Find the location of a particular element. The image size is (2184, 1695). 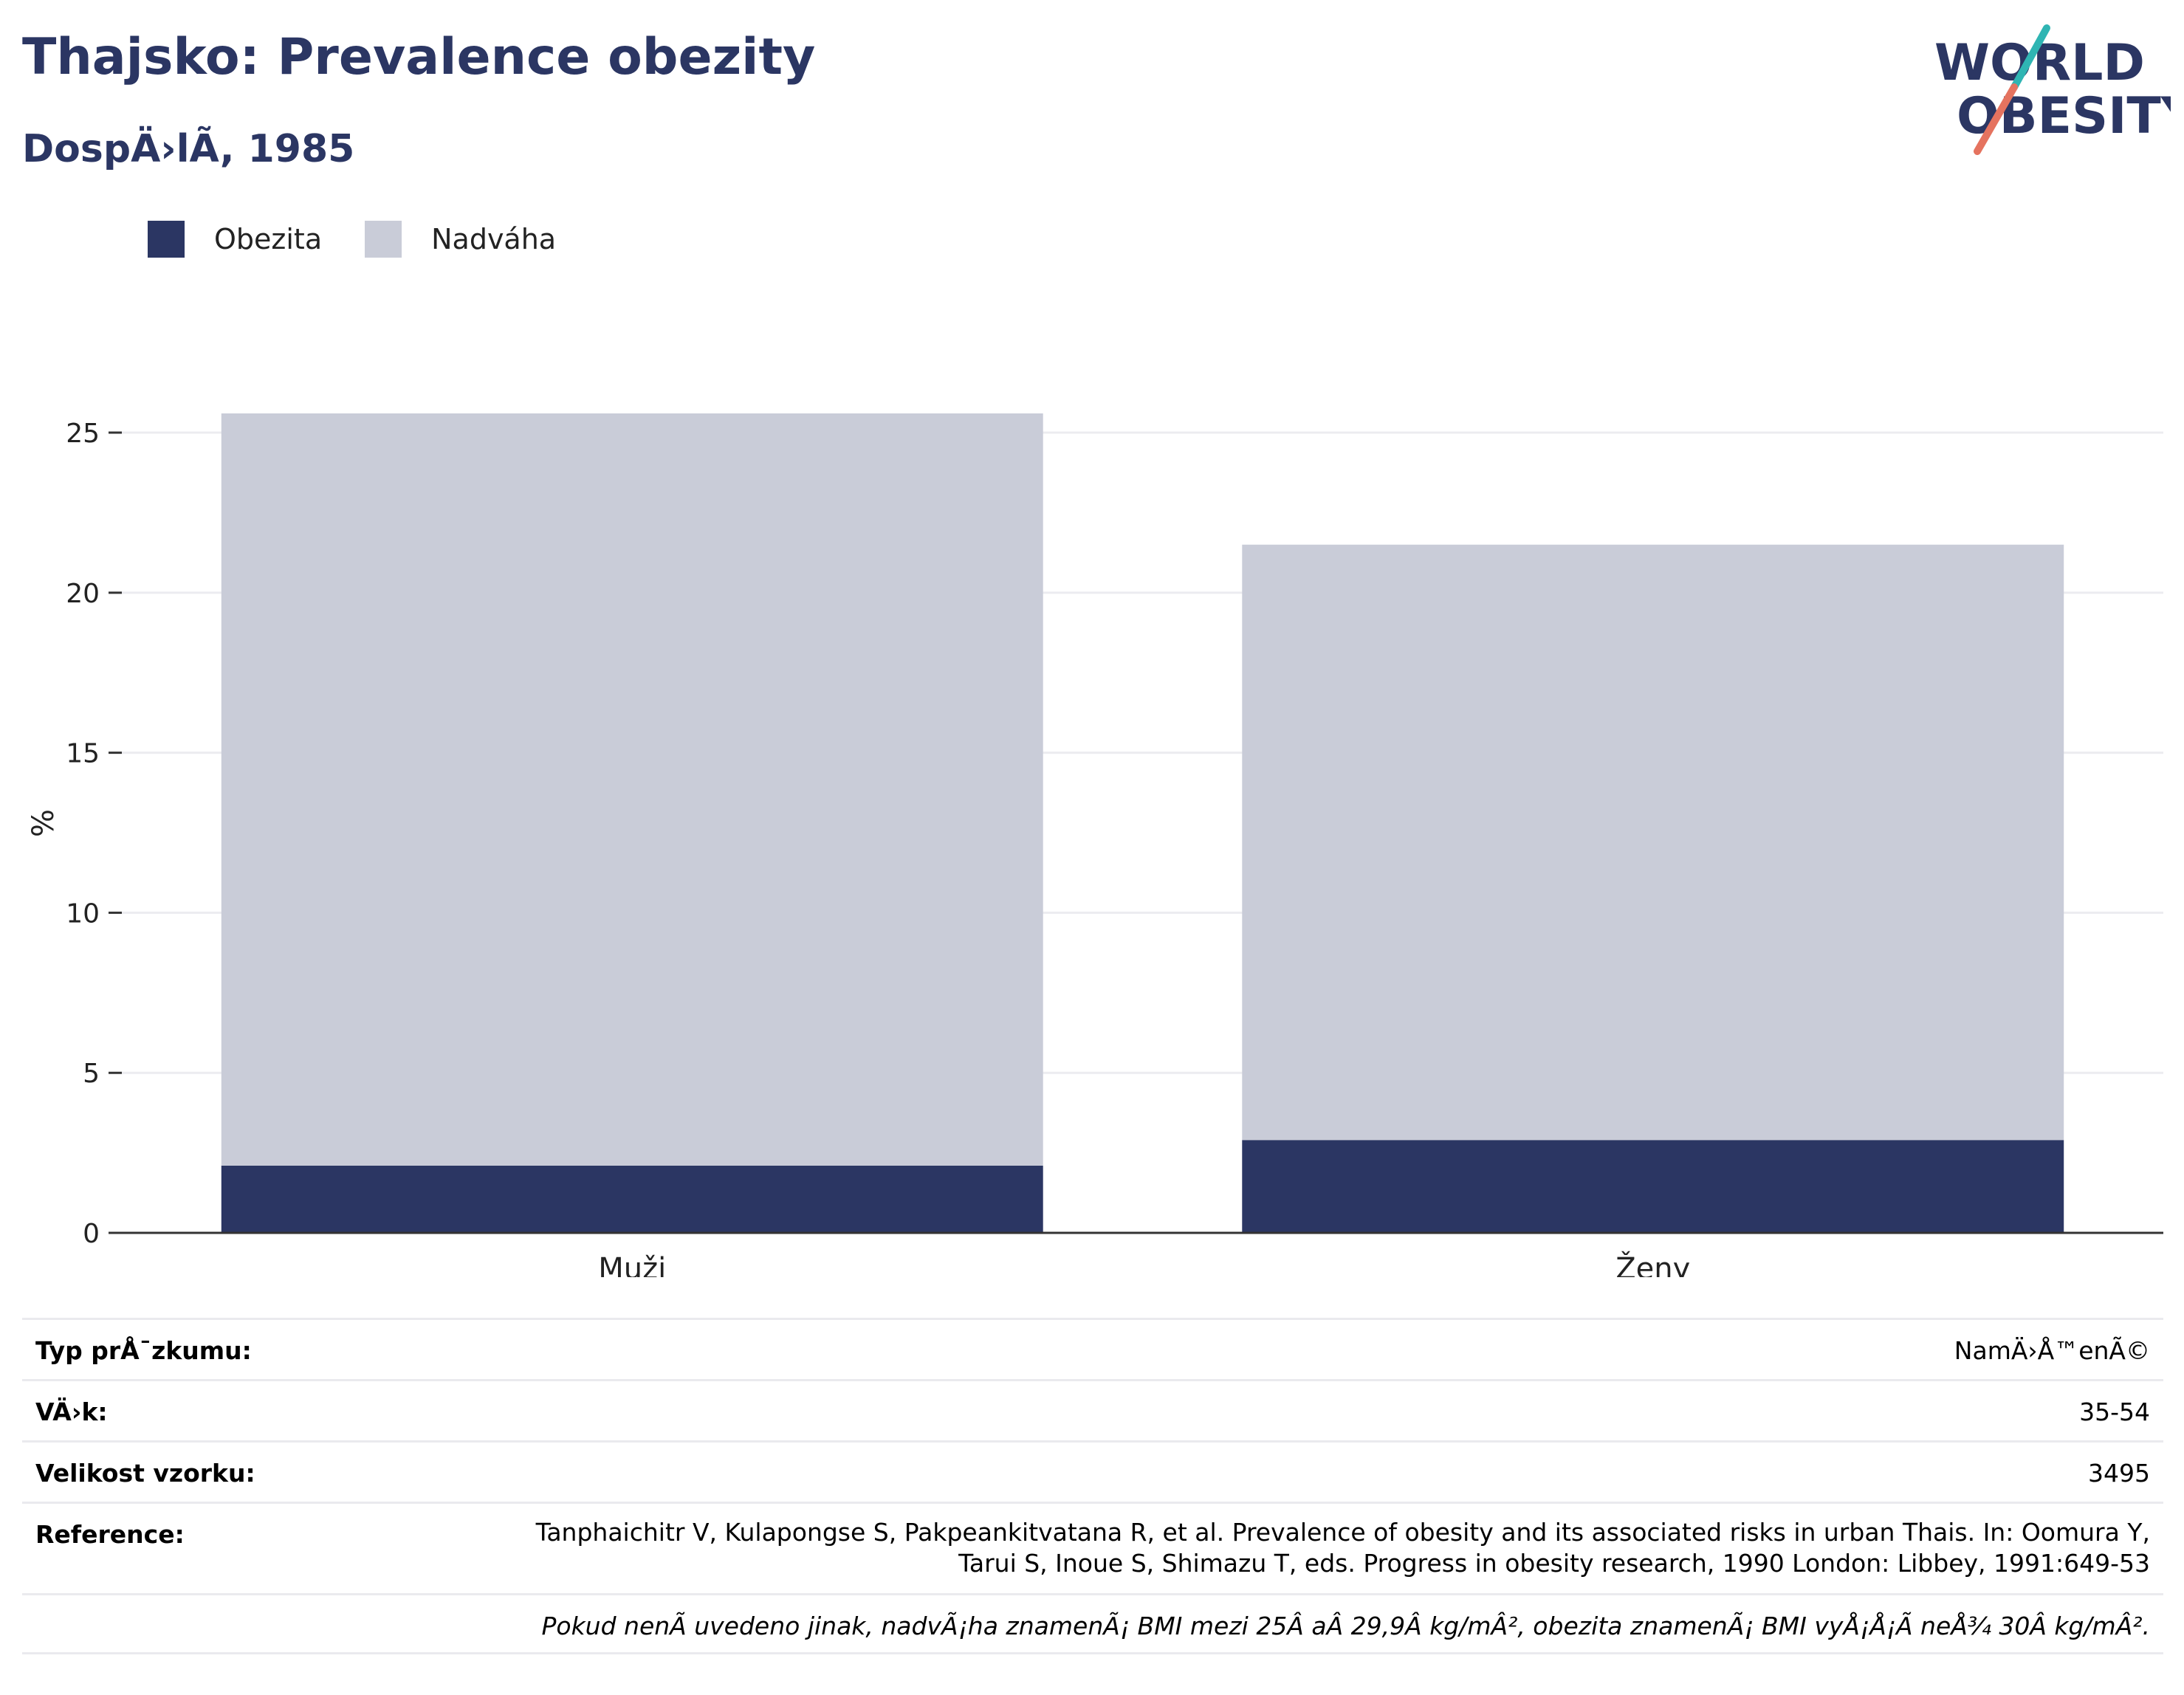

y-tick-label: 0 is located at coordinates (92, 1234).